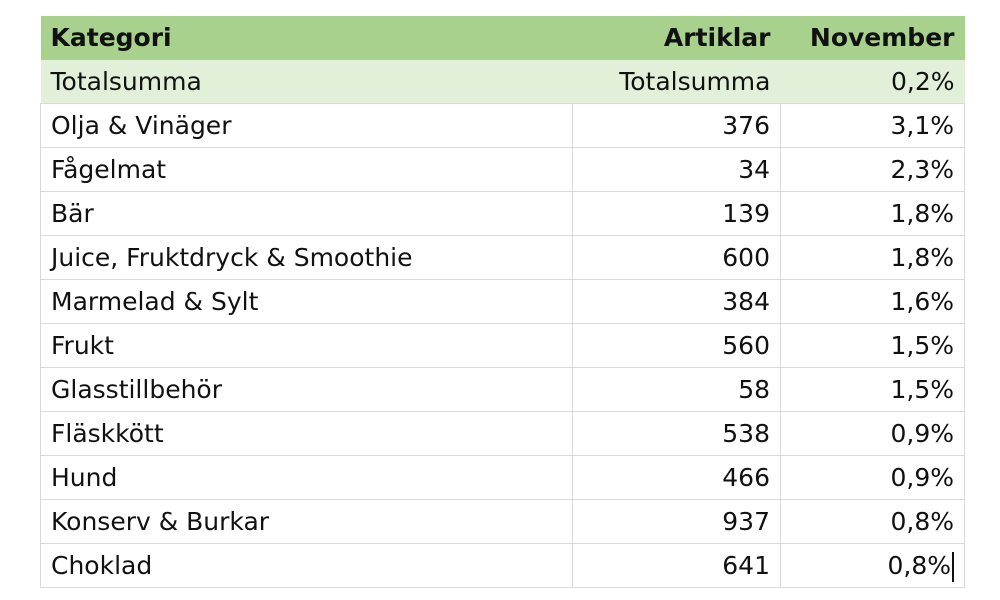 This screenshot has width=1000, height=600. What do you see at coordinates (306, 125) in the screenshot?
I see `category-cell: Olja & Vinäger` at bounding box center [306, 125].